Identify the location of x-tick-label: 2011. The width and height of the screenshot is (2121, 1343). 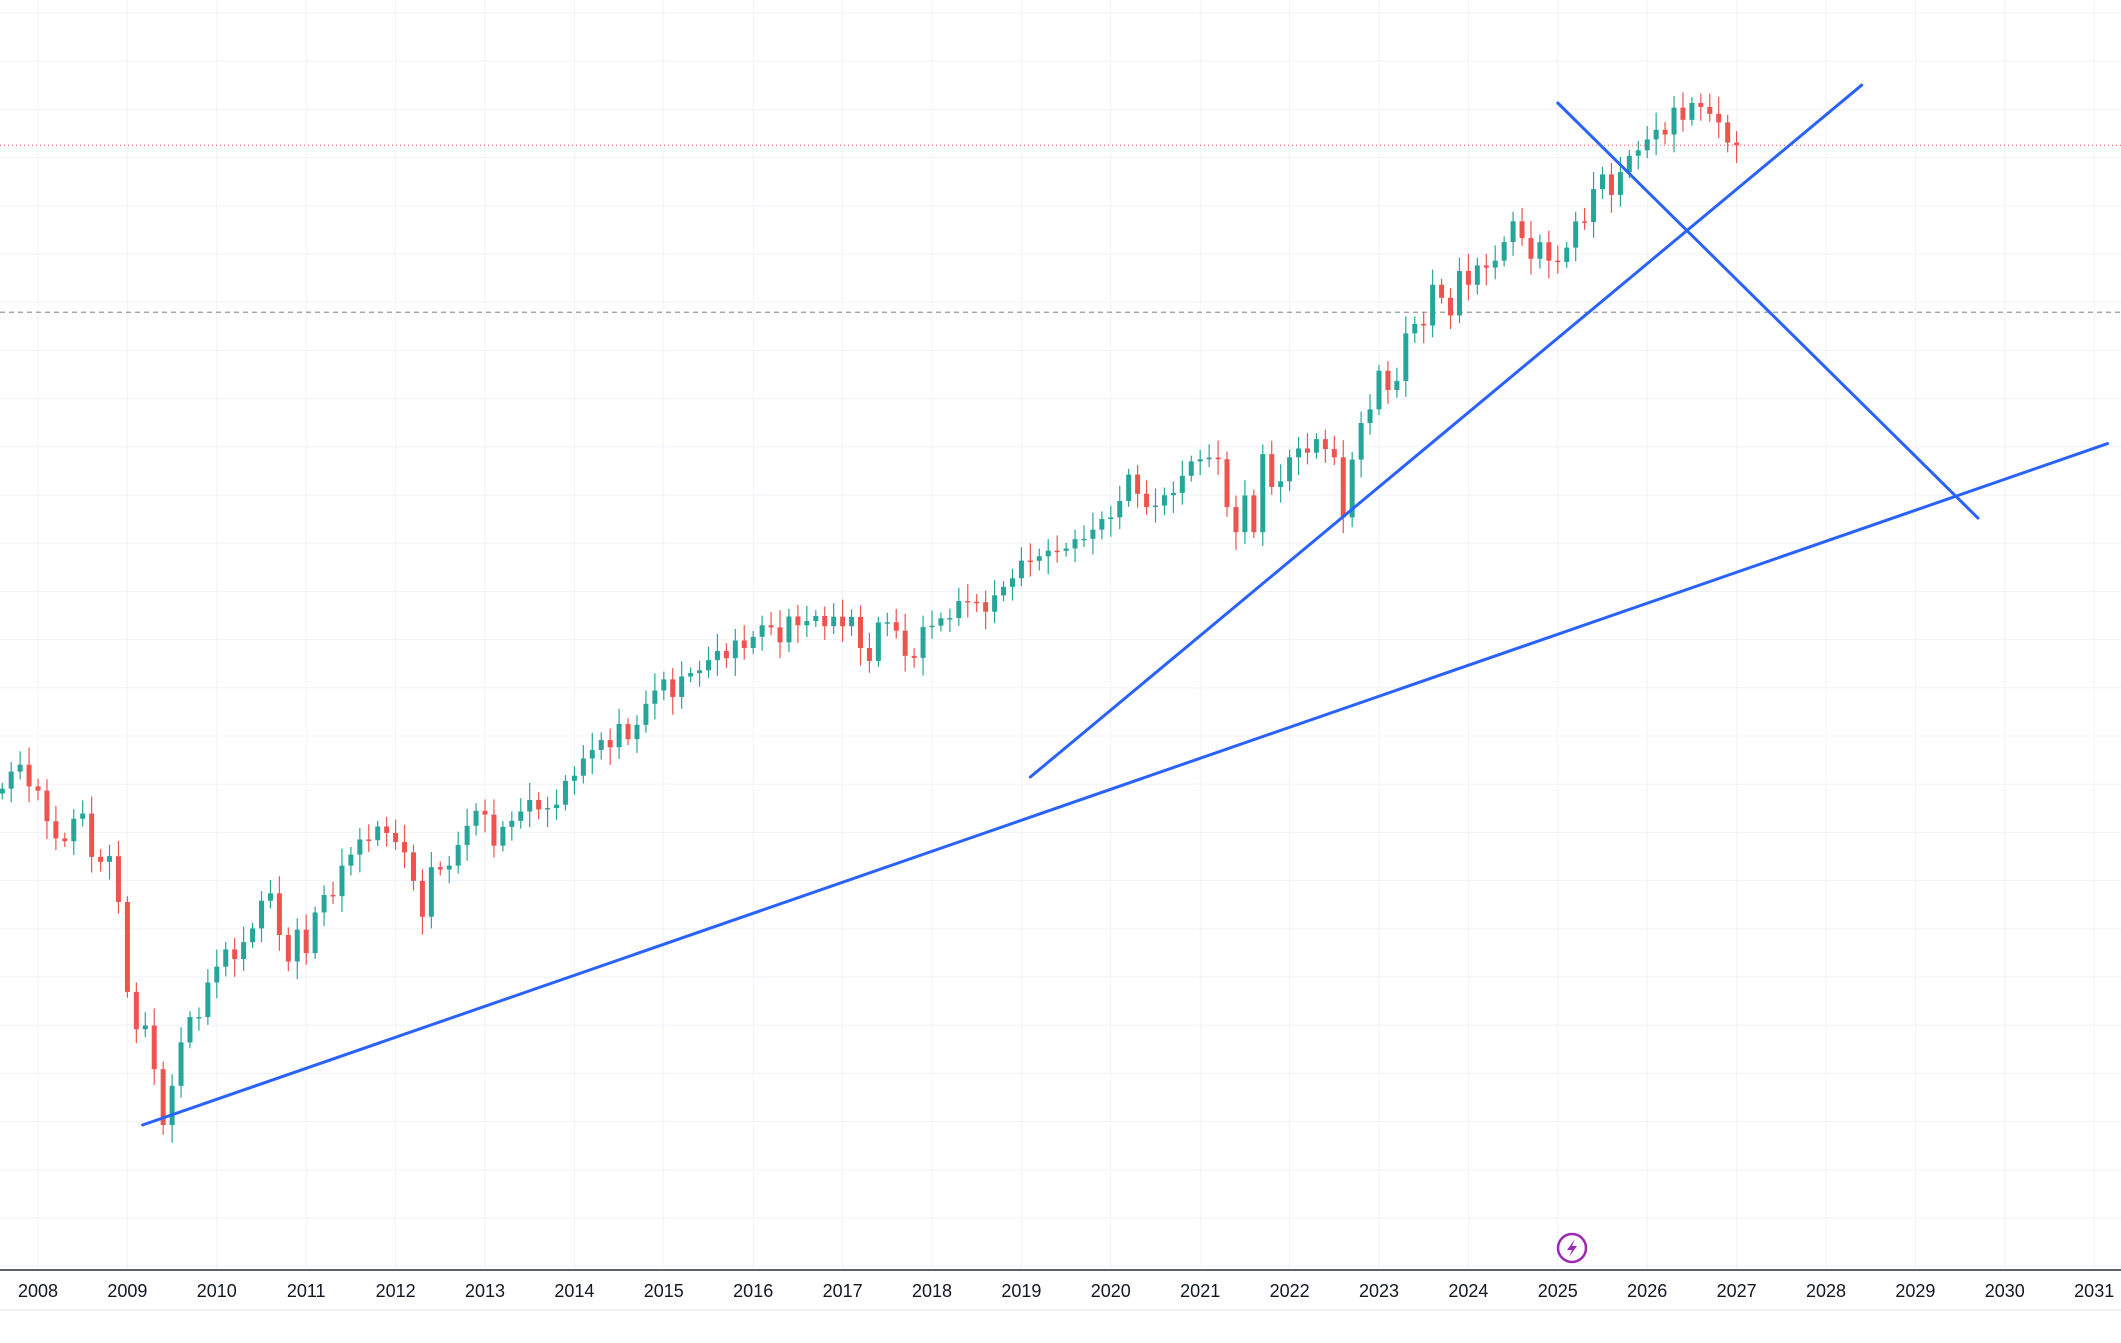
(306, 1291).